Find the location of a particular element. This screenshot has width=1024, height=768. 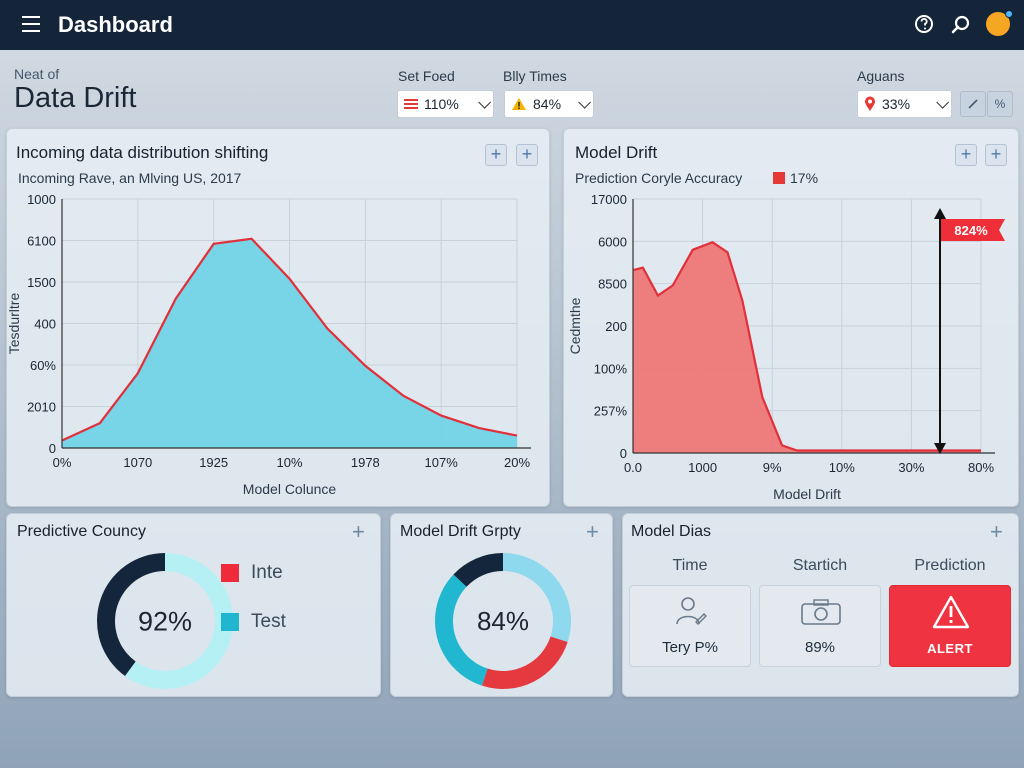

panel-model-drift-grpty: Model Drift Grpty + 84% is located at coordinates (501, 605).